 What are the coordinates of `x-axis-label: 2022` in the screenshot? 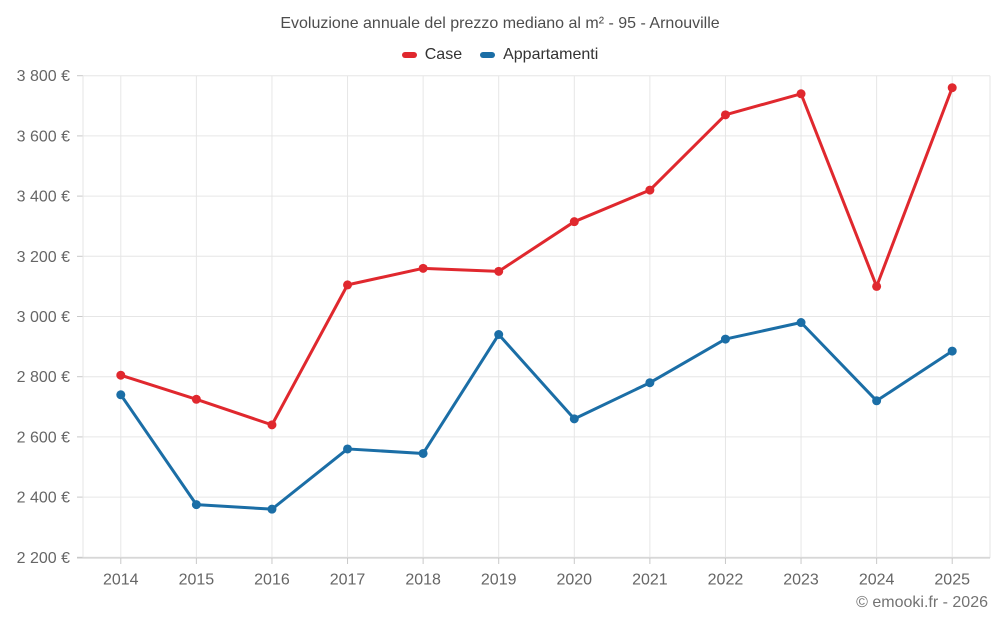 It's located at (726, 580).